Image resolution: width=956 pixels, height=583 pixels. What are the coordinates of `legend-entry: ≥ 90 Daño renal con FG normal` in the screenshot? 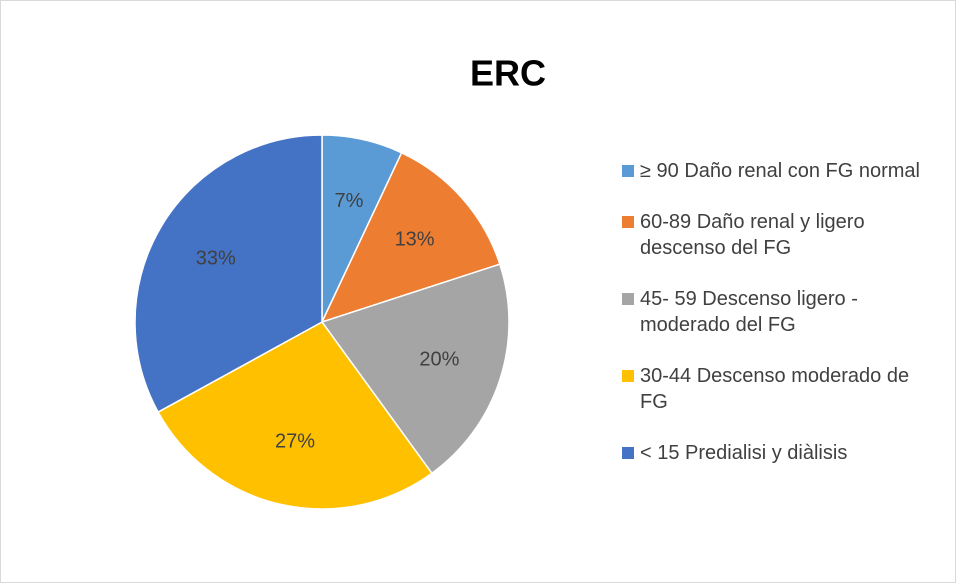 It's located at (780, 171).